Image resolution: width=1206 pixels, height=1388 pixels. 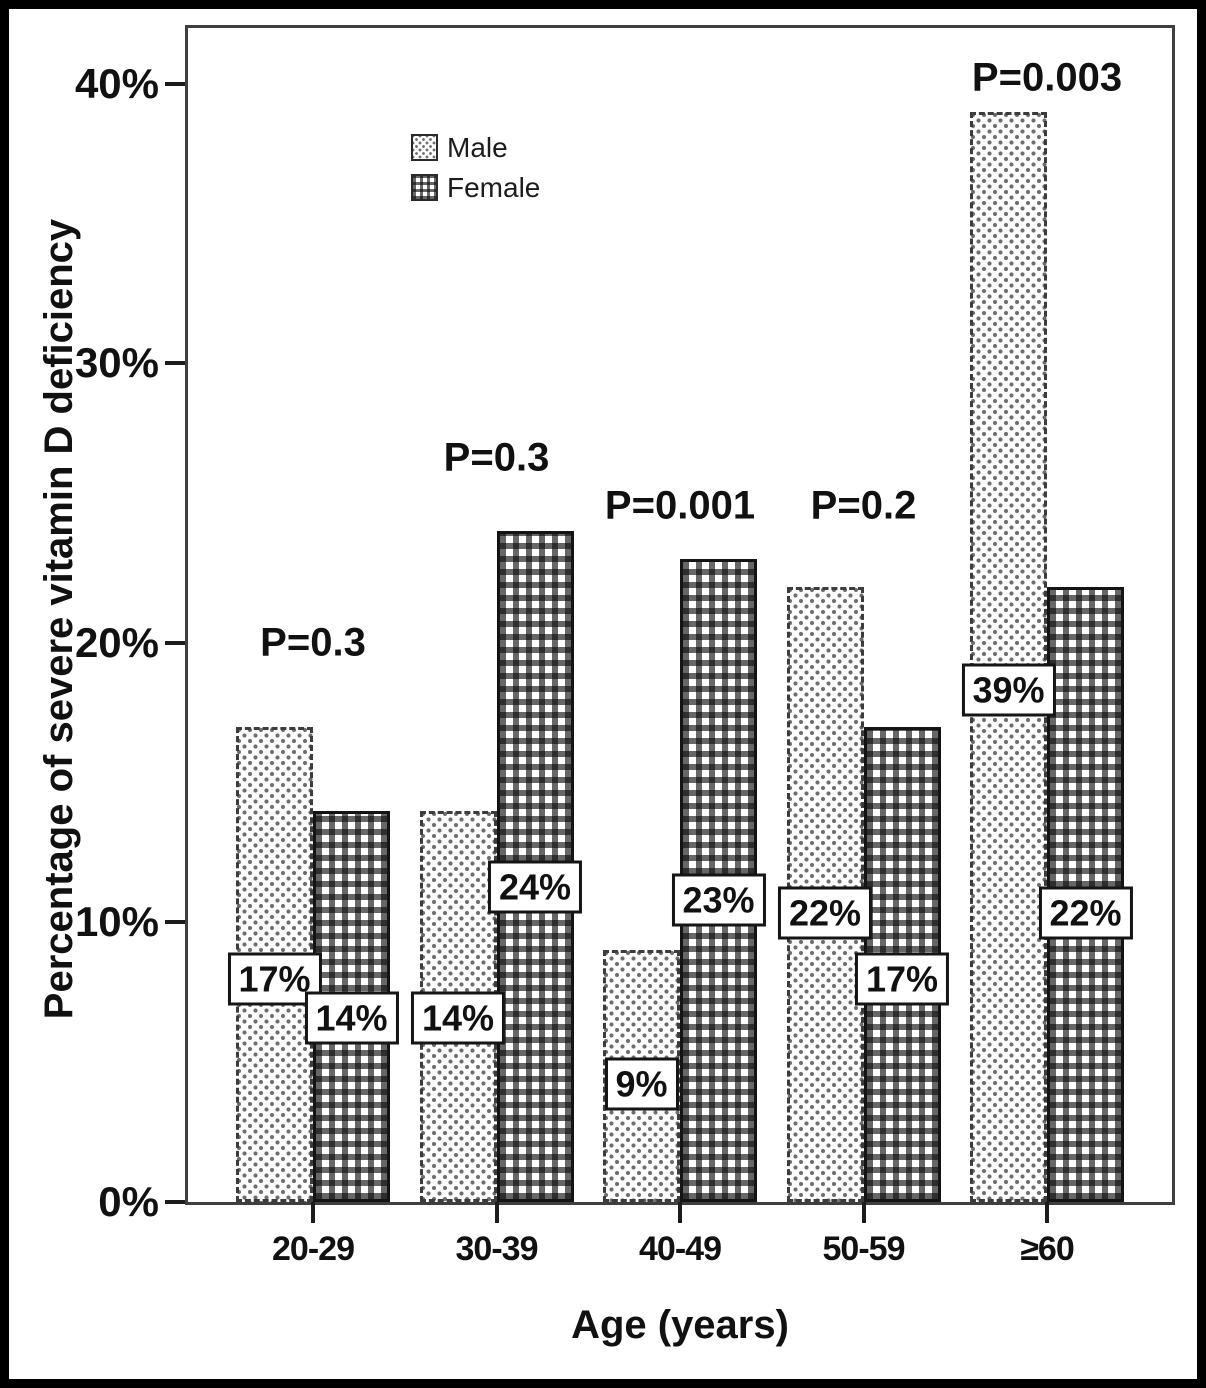 I want to click on y-tick-10%, so click(x=175, y=922).